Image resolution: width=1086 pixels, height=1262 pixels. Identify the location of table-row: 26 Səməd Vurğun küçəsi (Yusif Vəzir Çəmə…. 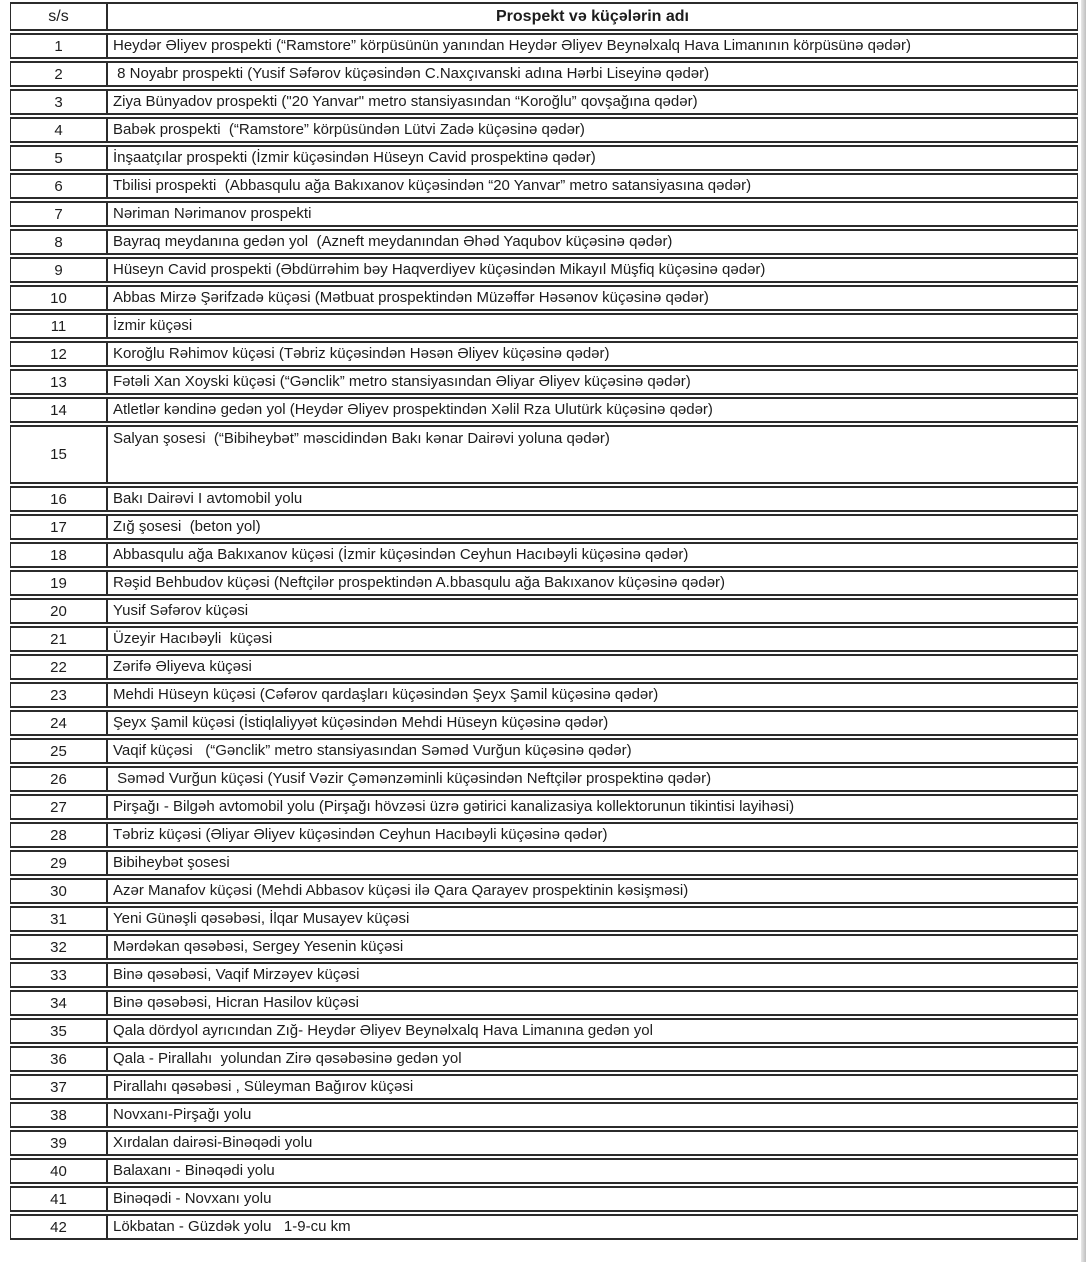
(544, 779).